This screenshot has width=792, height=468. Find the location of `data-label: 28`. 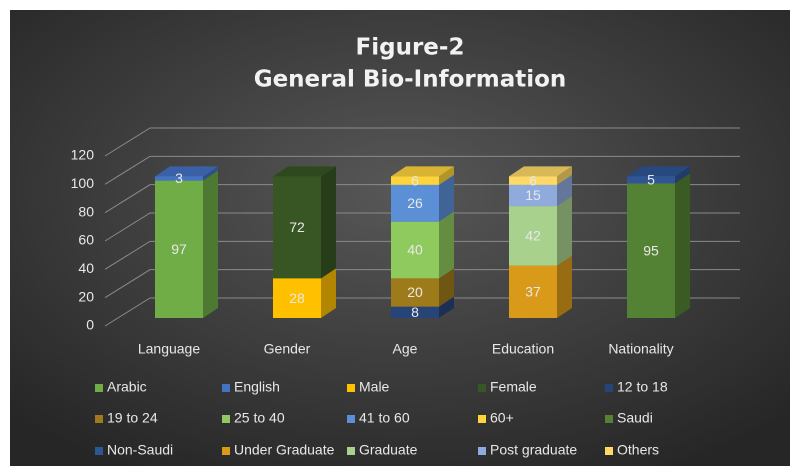

data-label: 28 is located at coordinates (297, 298).